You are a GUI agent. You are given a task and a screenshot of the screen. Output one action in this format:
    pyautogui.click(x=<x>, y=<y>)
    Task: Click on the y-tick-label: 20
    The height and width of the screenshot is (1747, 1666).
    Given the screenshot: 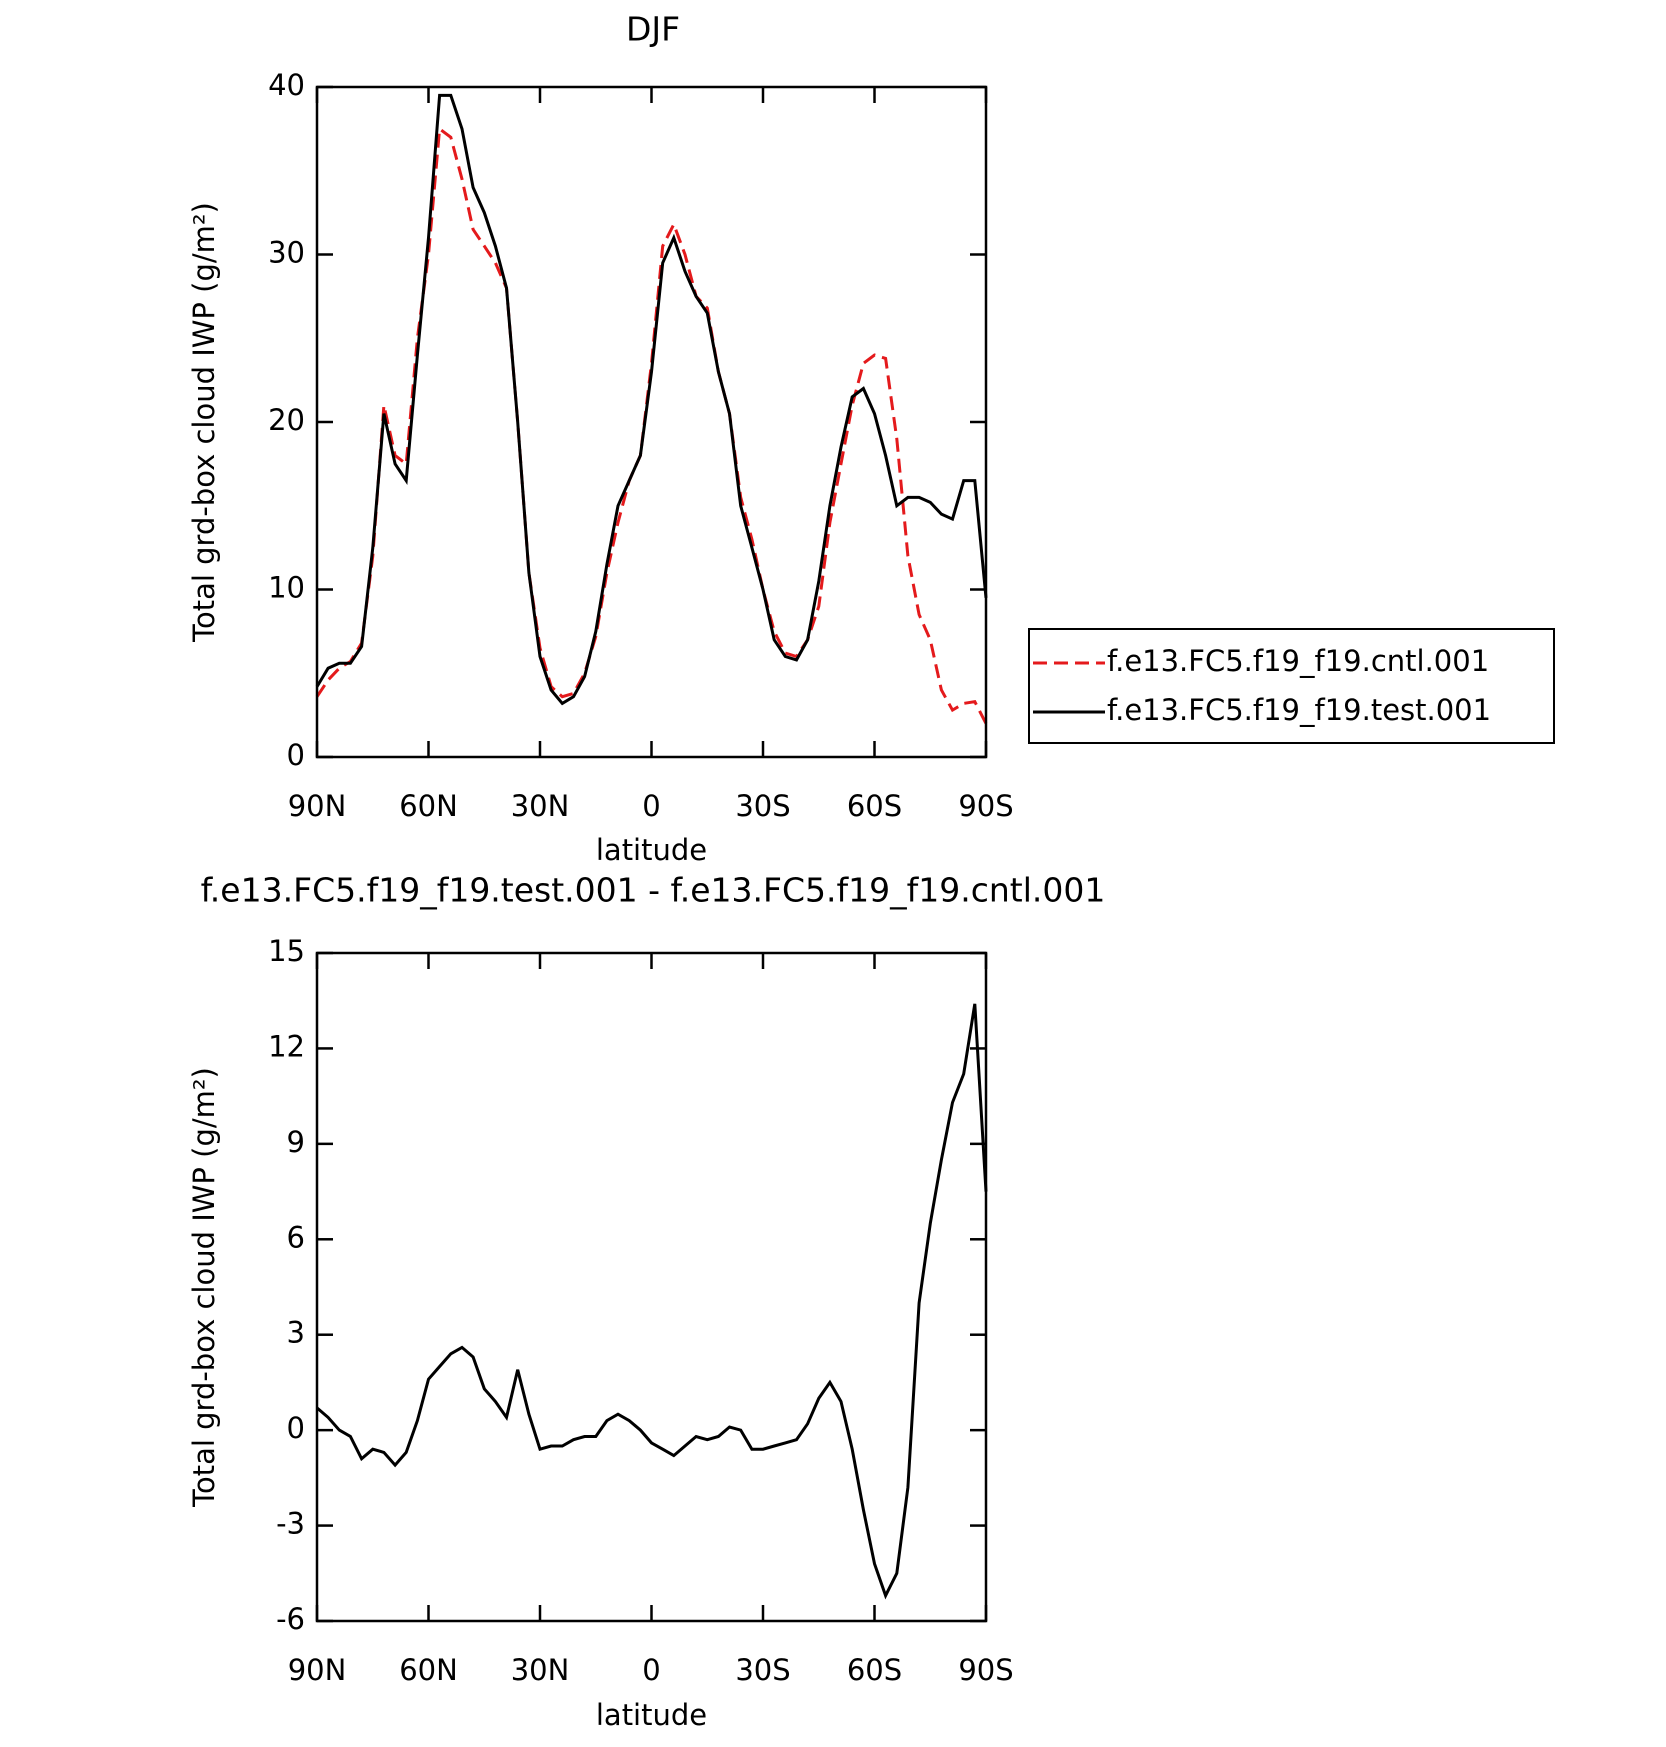 What is the action you would take?
    pyautogui.click(x=286, y=420)
    